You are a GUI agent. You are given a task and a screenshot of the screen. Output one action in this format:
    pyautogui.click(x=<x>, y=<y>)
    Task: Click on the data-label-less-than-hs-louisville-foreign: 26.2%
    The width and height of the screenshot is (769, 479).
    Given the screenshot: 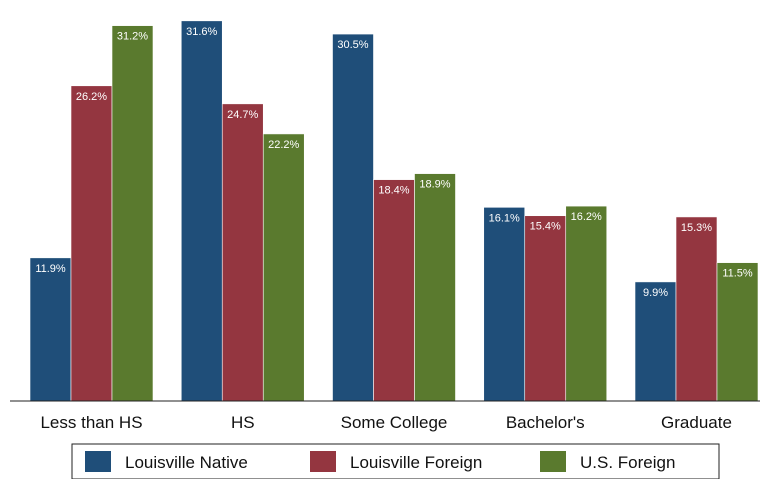 What is the action you would take?
    pyautogui.click(x=91, y=97)
    